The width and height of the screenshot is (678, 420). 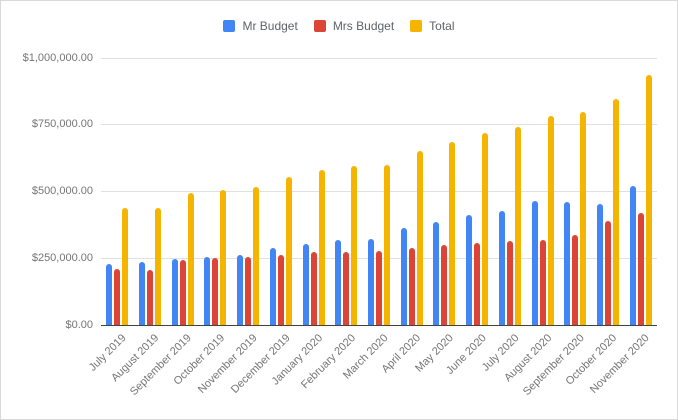 What do you see at coordinates (534, 263) in the screenshot?
I see `bar-mr-budget-august-2020` at bounding box center [534, 263].